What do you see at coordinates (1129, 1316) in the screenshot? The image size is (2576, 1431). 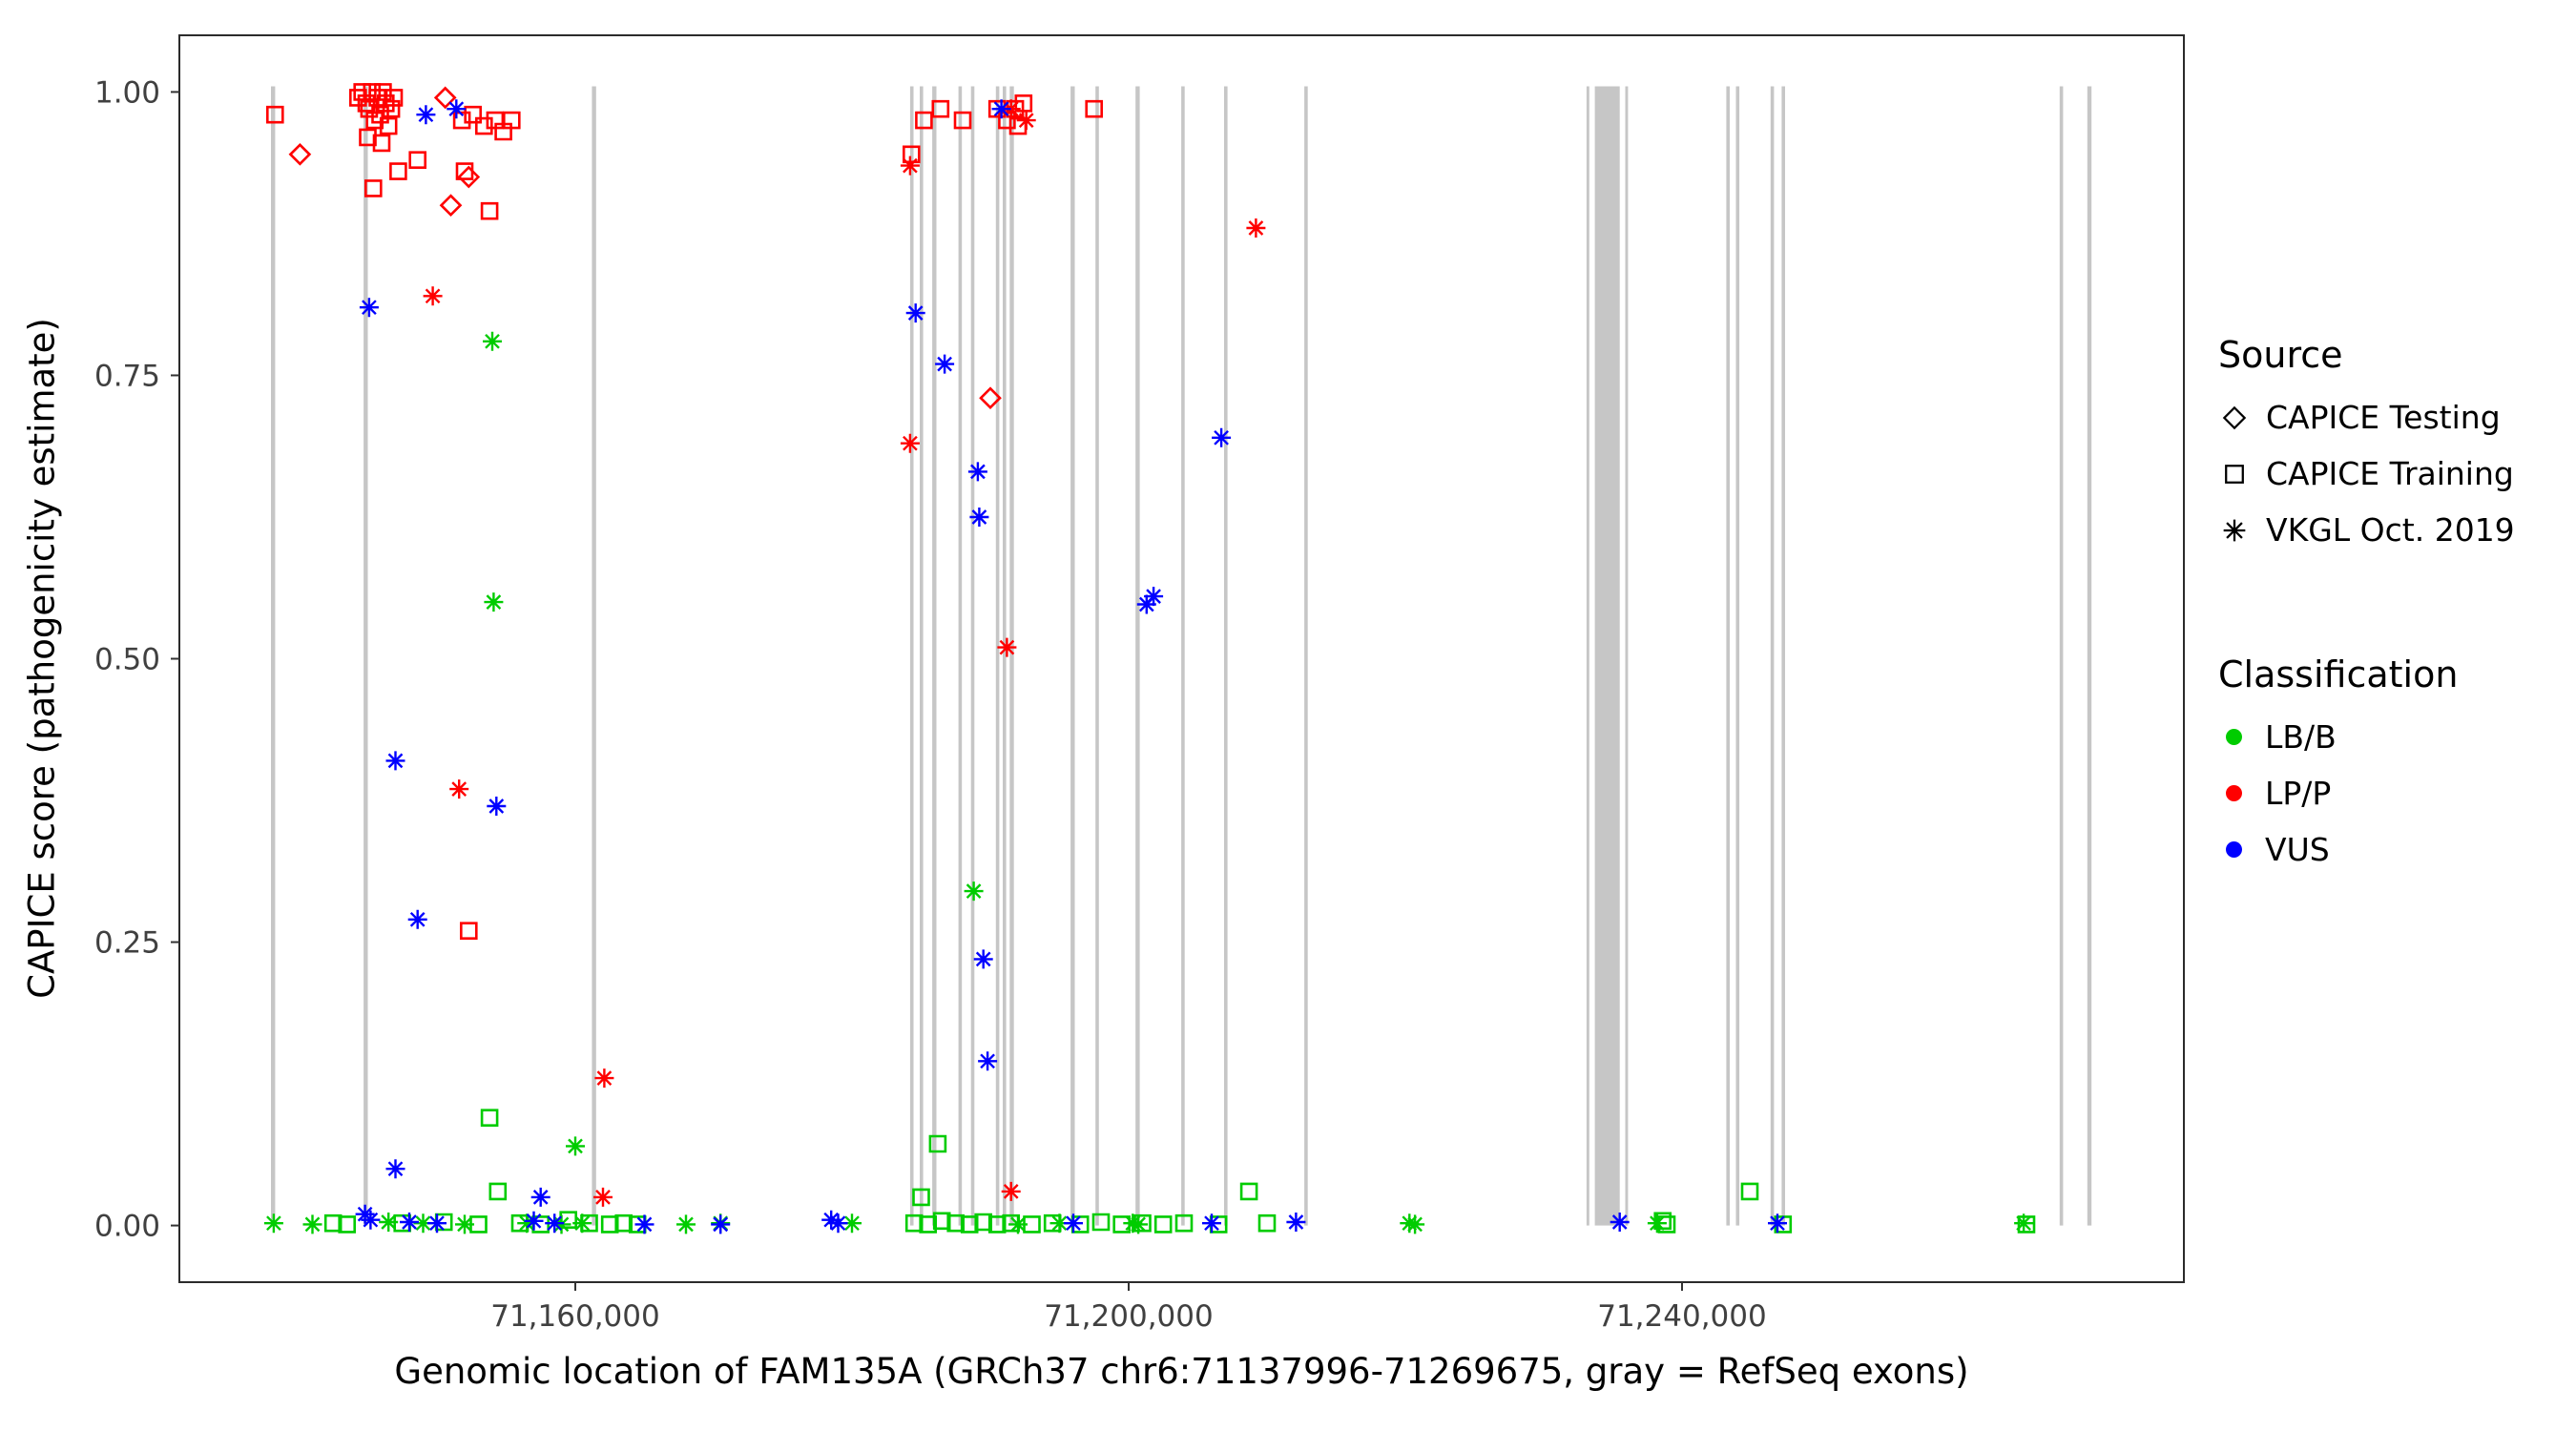 I see `x-tick-label: 71,200,000` at bounding box center [1129, 1316].